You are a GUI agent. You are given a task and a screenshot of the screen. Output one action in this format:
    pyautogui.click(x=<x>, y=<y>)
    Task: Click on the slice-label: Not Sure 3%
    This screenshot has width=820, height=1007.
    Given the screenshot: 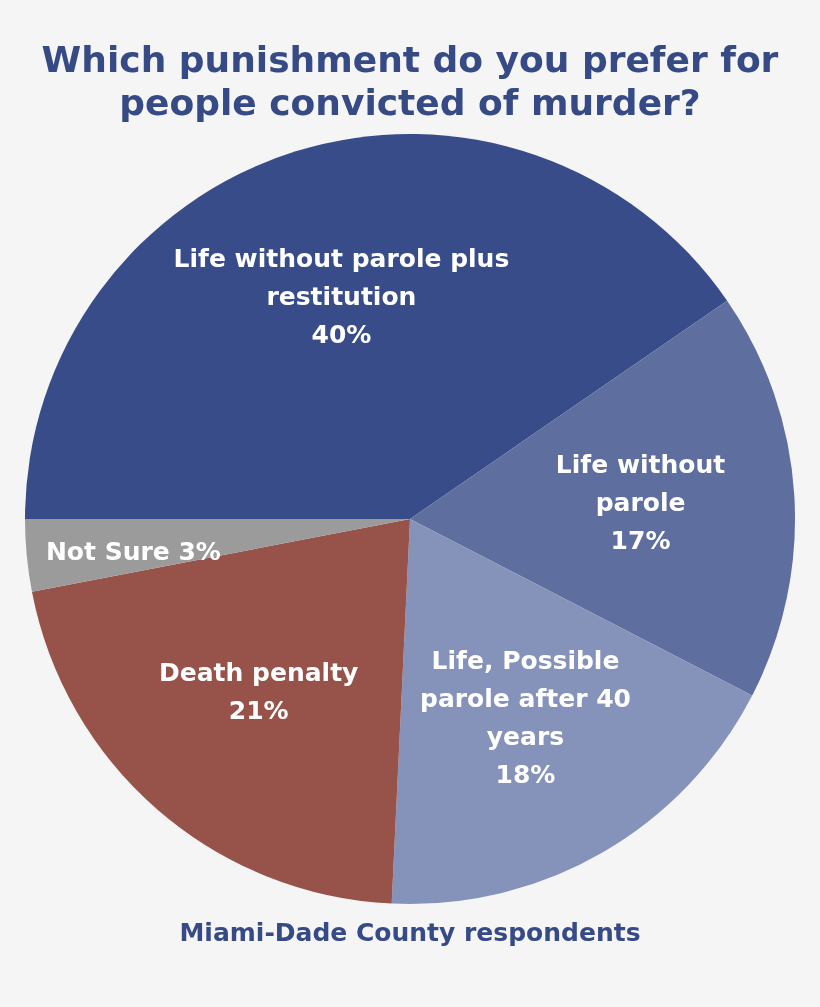 What is the action you would take?
    pyautogui.click(x=133, y=552)
    